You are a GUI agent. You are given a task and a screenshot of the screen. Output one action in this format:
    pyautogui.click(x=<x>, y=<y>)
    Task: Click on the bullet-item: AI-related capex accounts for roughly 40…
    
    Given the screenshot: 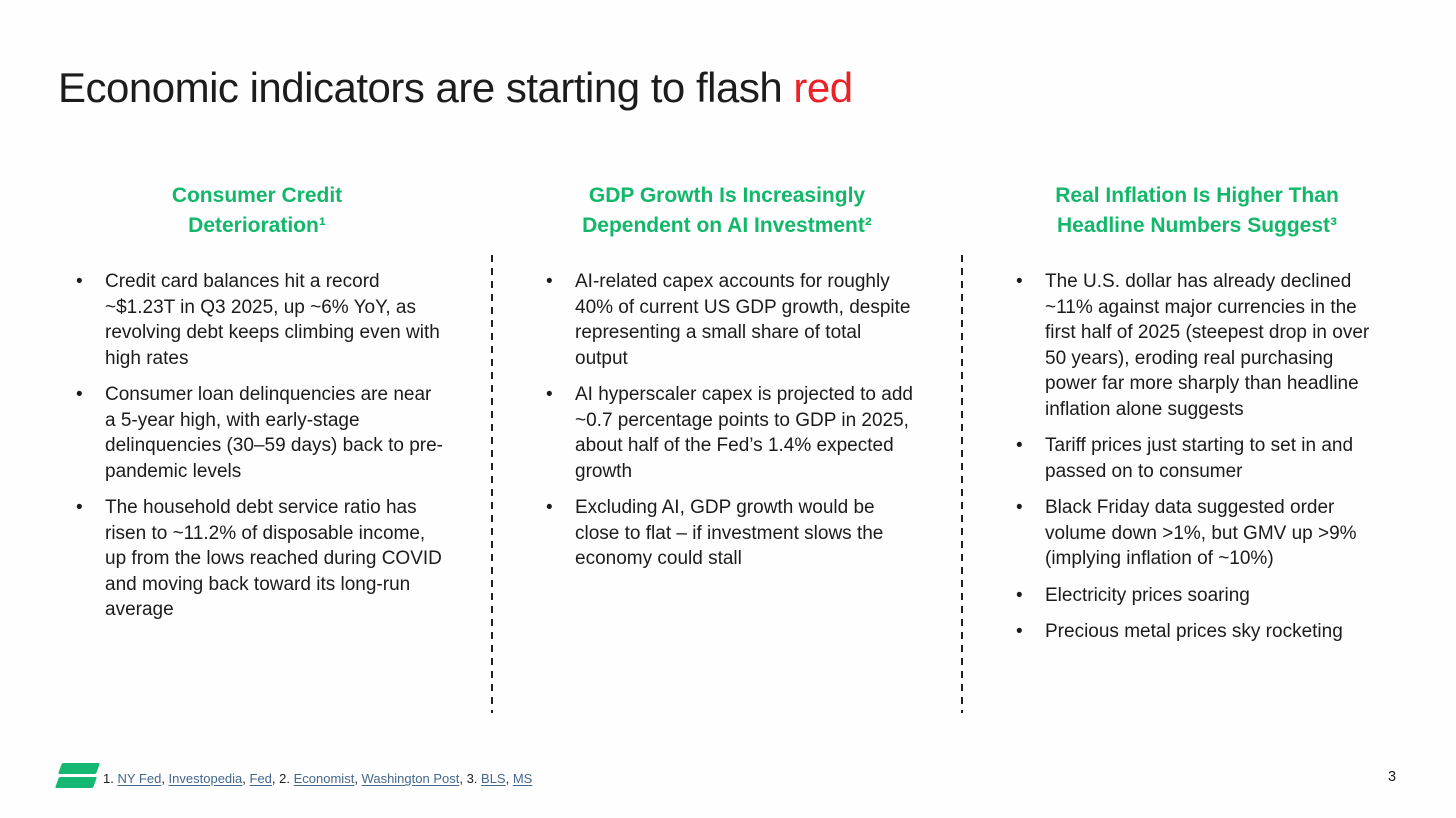 What is the action you would take?
    pyautogui.click(x=727, y=320)
    